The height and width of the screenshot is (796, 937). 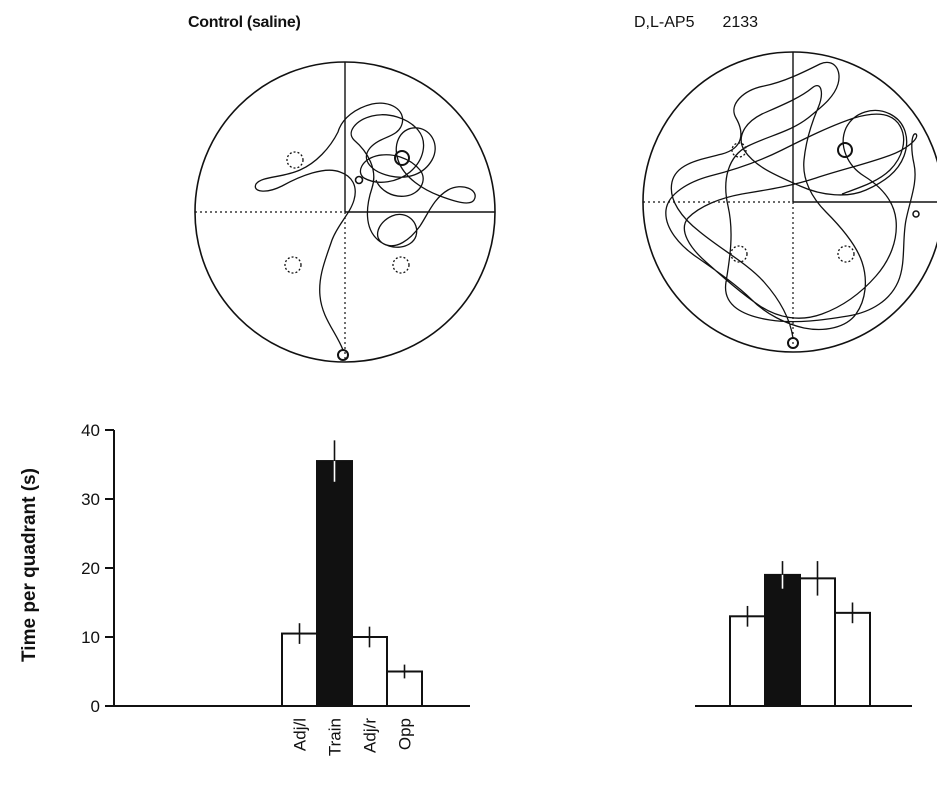 I want to click on x-tick-label-Adj/r: Adj/r, so click(x=370, y=735).